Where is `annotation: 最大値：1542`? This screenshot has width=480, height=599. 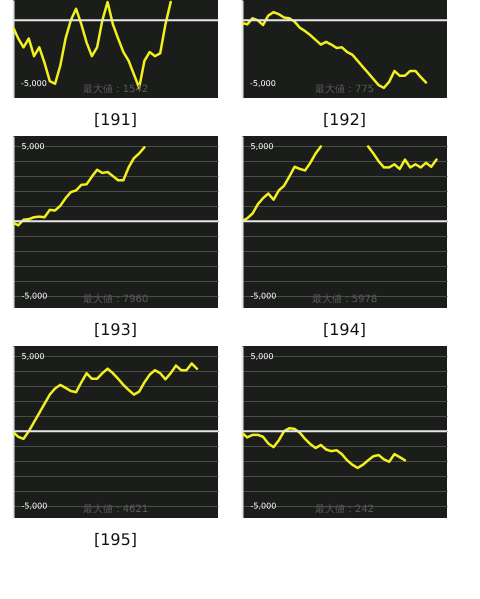
annotation: 最大値：1542 is located at coordinates (115, 89).